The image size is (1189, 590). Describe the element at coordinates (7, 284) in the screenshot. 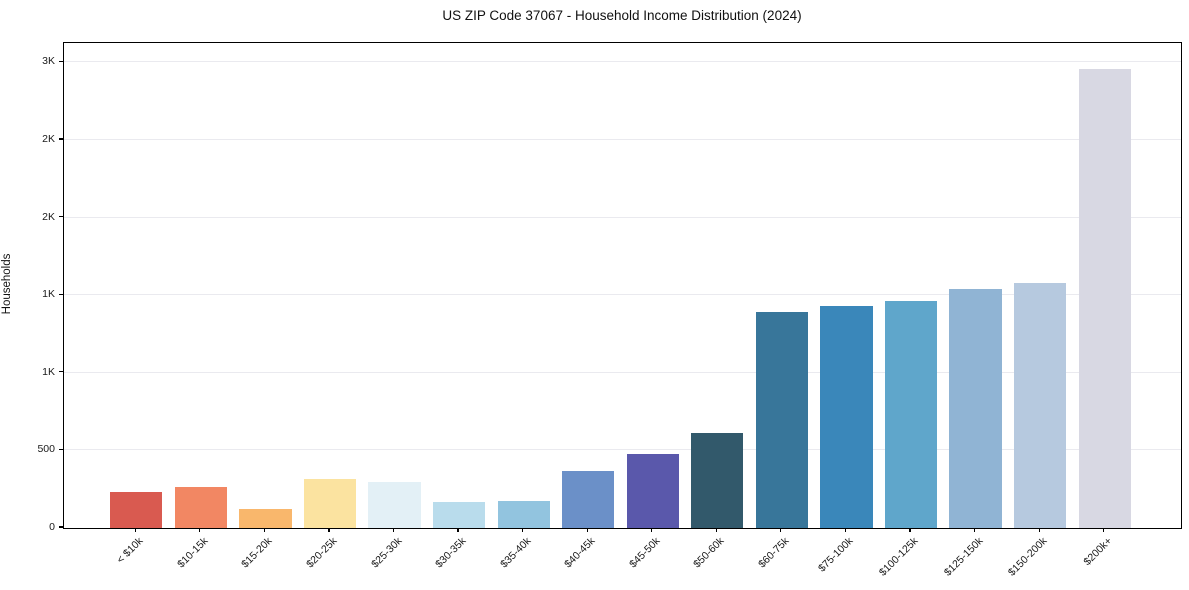

I see `y-axis-label: Households` at that location.